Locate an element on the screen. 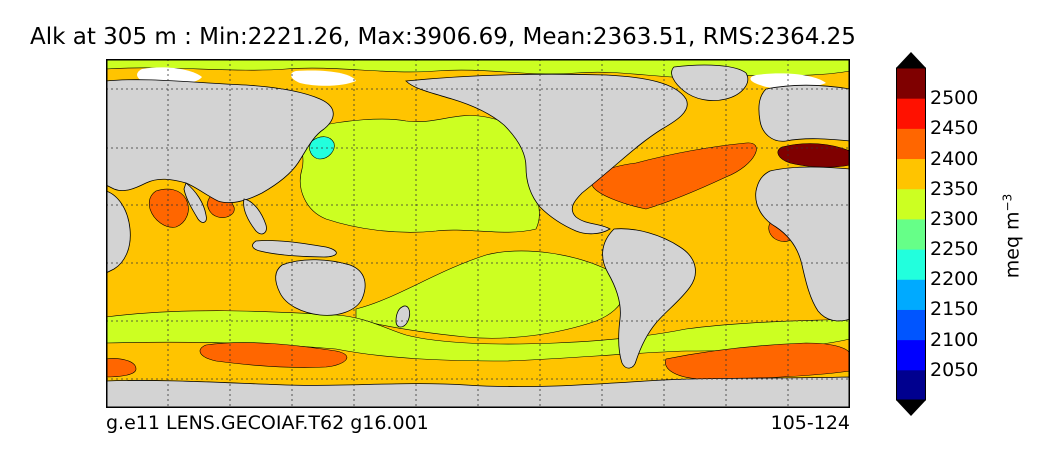 The image size is (1052, 464). southern-ocean-zone is located at coordinates (478, 336).